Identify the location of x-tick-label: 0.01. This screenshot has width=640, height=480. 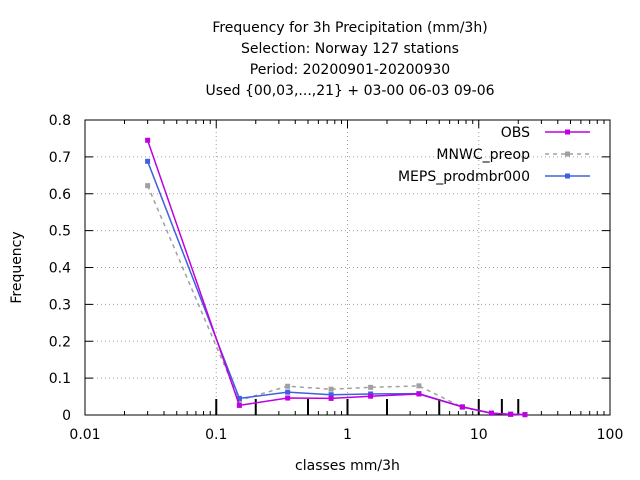
(84, 435).